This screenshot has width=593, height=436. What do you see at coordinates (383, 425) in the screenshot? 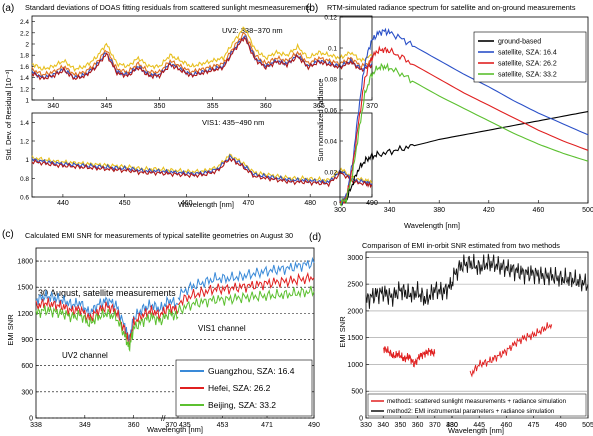
I see `x-tick-label: 340` at bounding box center [383, 425].